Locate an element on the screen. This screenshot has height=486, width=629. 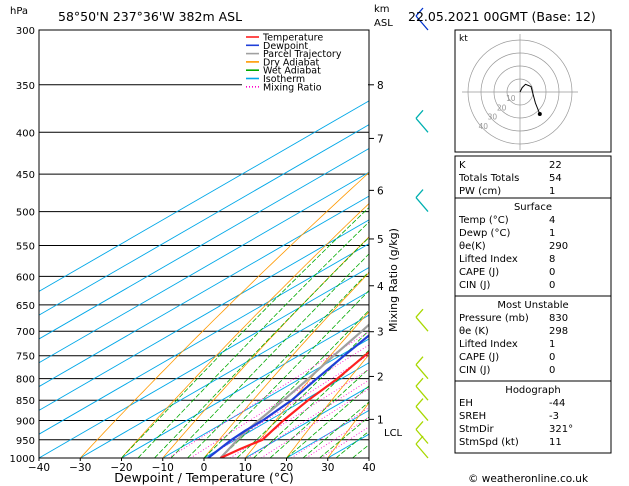
pressure-tick-label: 1000 is located at coordinates (22, 459).